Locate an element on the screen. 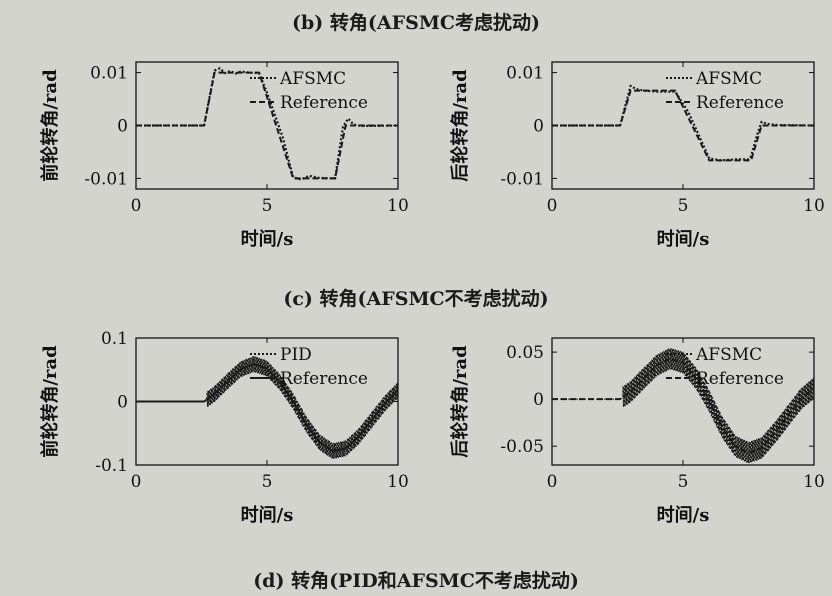 This screenshot has height=596, width=832. caption-c: (c) 转角(AFSMC不考虑扰动) is located at coordinates (416, 299).